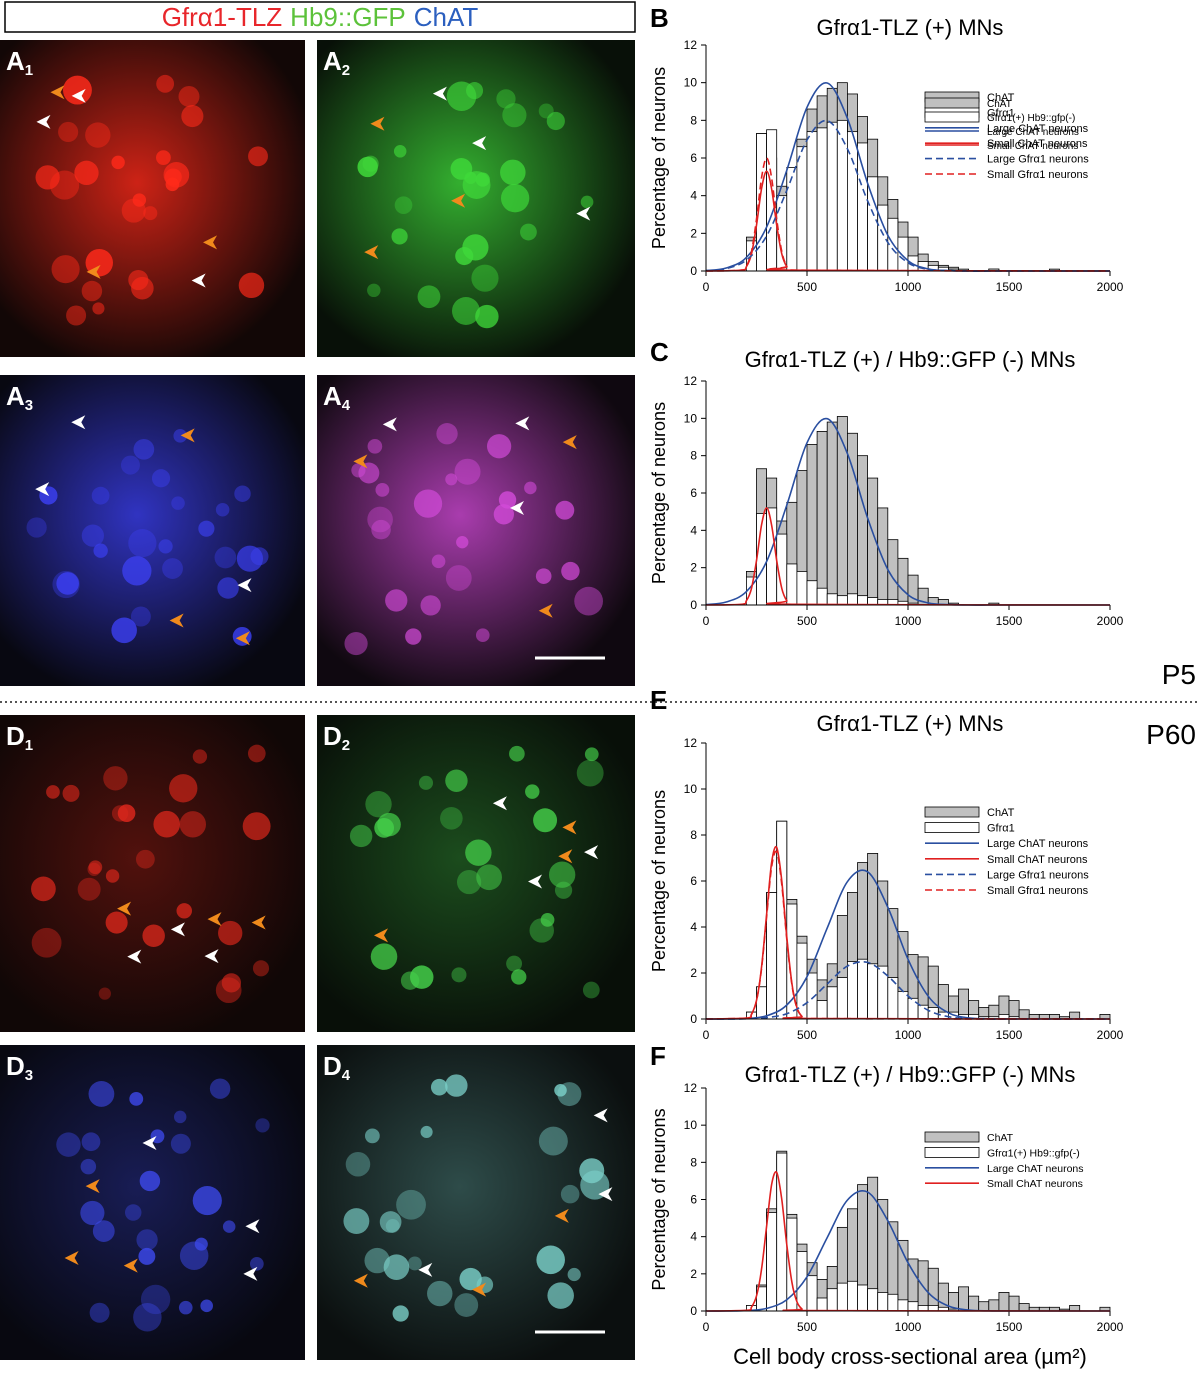 This screenshot has height=1377, width=1200. What do you see at coordinates (693, 233) in the screenshot?
I see `y-tick-label: 2` at bounding box center [693, 233].